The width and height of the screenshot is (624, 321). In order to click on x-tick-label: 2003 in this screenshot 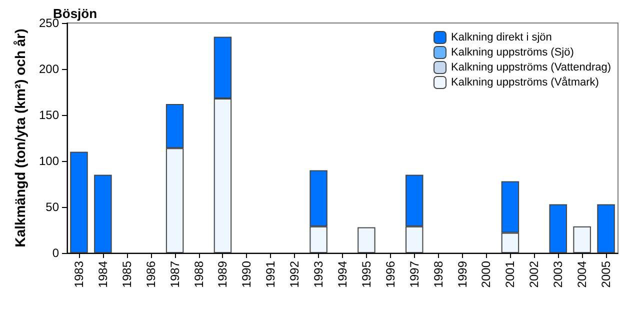, I will do `click(558, 274)`.